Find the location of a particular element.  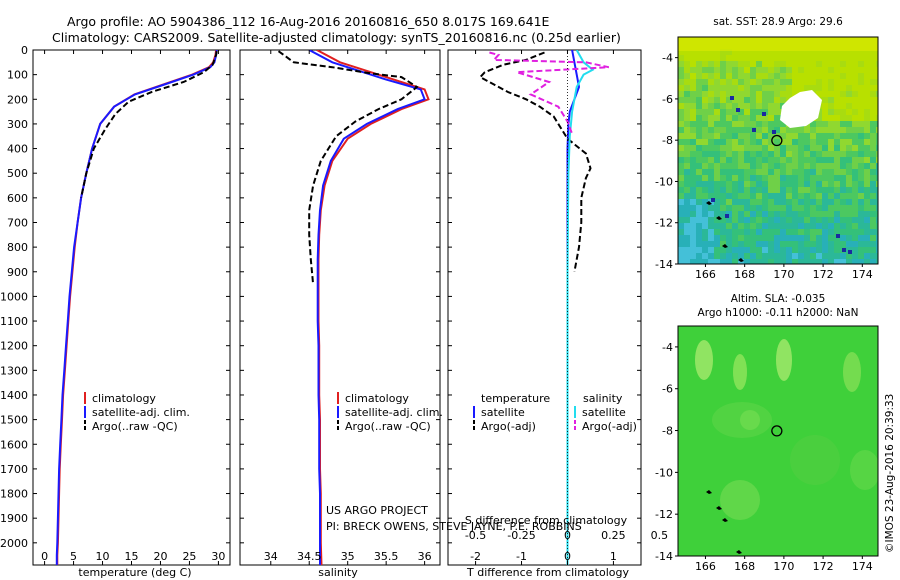

depth-tick-label: 1100 is located at coordinates (14, 321).